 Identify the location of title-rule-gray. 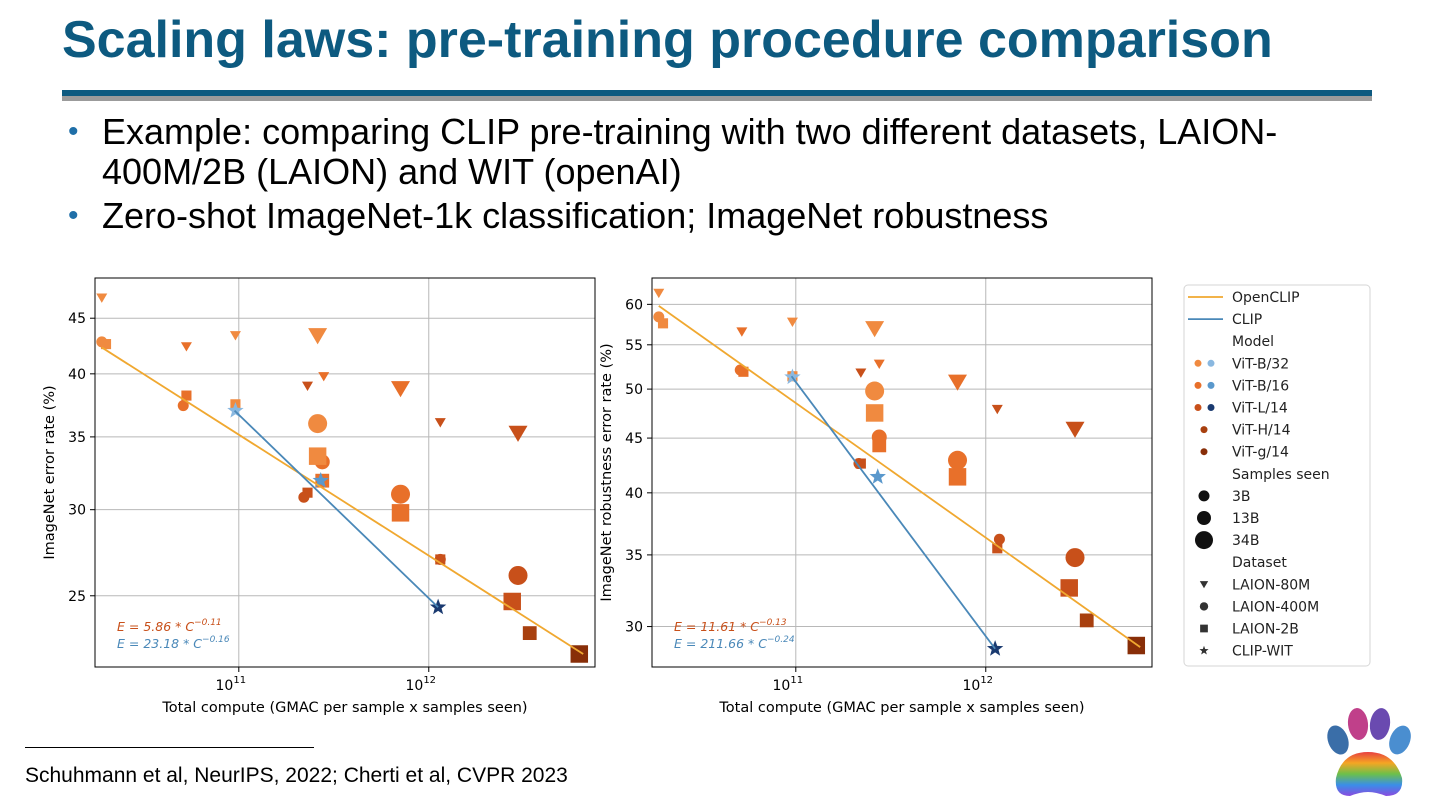
(717, 98).